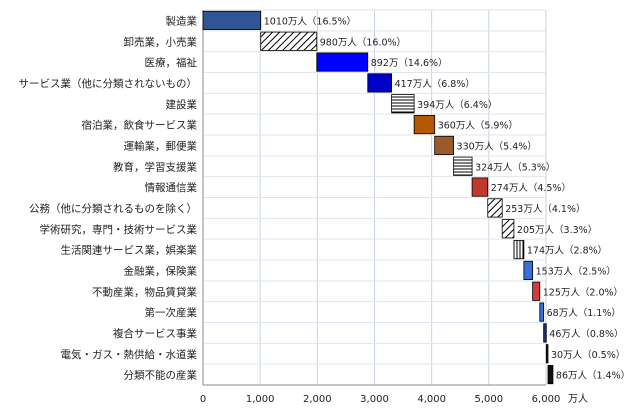 This screenshot has width=630, height=413. What do you see at coordinates (155, 333) in the screenshot?
I see `category-label: 複合サービス事業` at bounding box center [155, 333].